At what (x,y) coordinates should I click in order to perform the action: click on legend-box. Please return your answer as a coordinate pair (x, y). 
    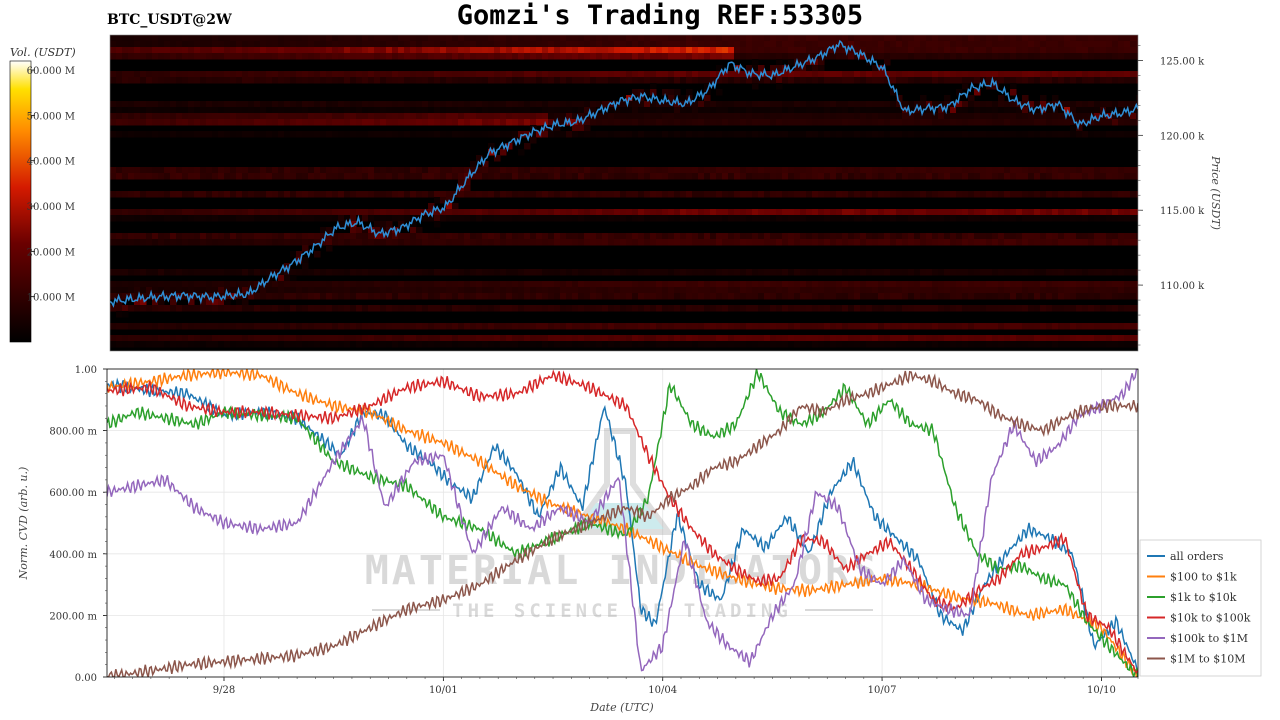
    Looking at the image, I should click on (1200, 608).